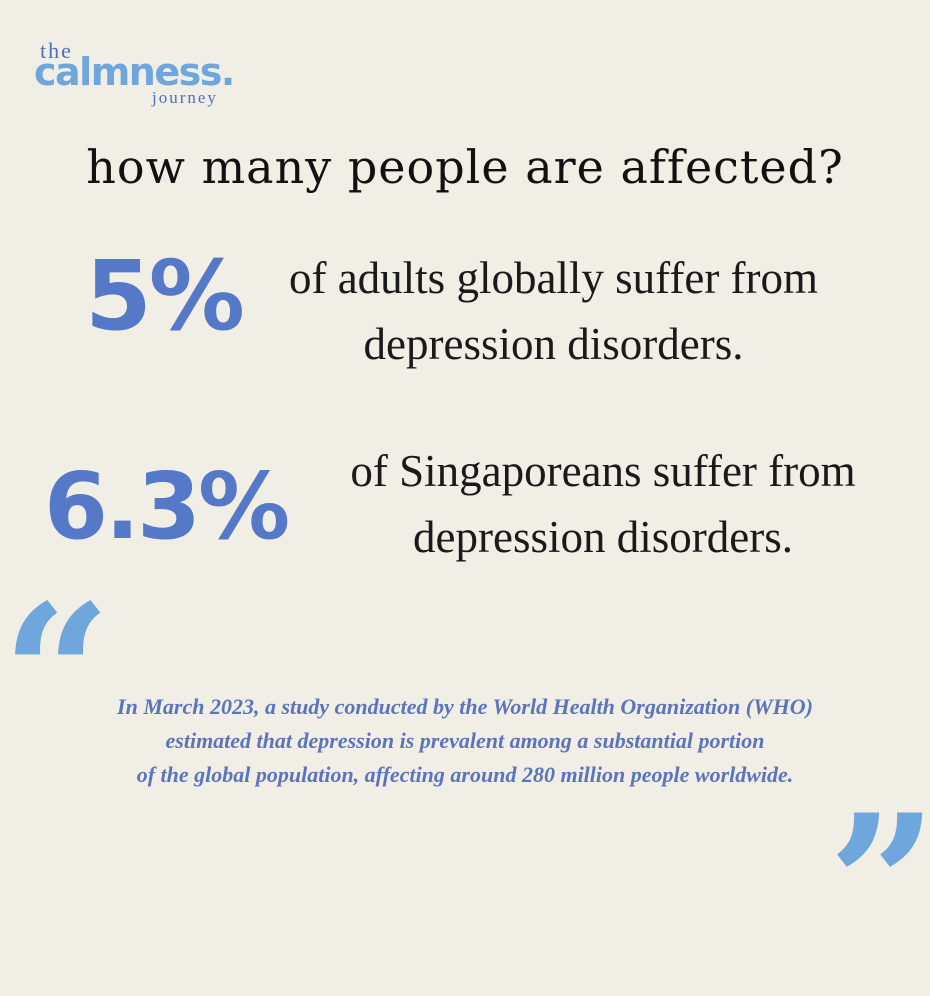 This screenshot has width=930, height=996. Describe the element at coordinates (553, 344) in the screenshot. I see `stat-global-line-2: depression disorders.` at that location.